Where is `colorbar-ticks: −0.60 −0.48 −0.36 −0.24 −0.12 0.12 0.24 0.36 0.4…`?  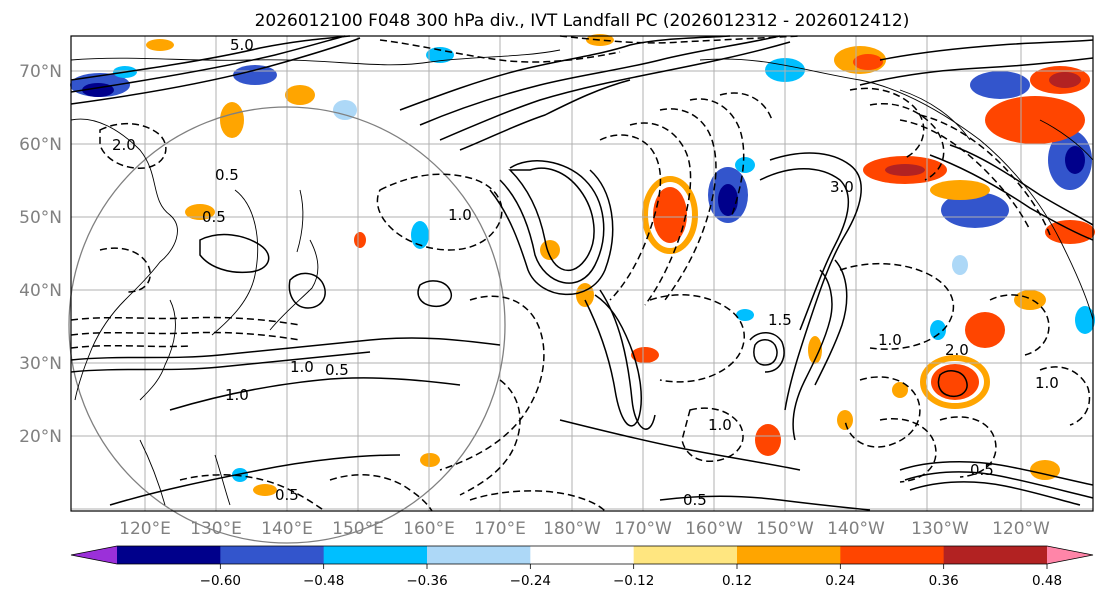
colorbar-ticks: −0.60 −0.48 −0.36 −0.24 −0.12 0.12 0.24 0.36 0.4… is located at coordinates (631, 576).